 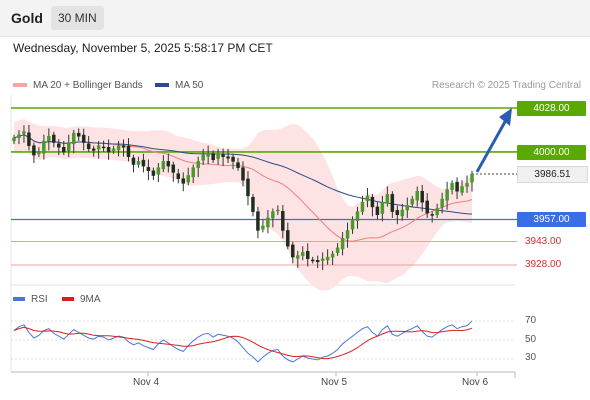 I want to click on target-arrow, so click(x=493, y=140).